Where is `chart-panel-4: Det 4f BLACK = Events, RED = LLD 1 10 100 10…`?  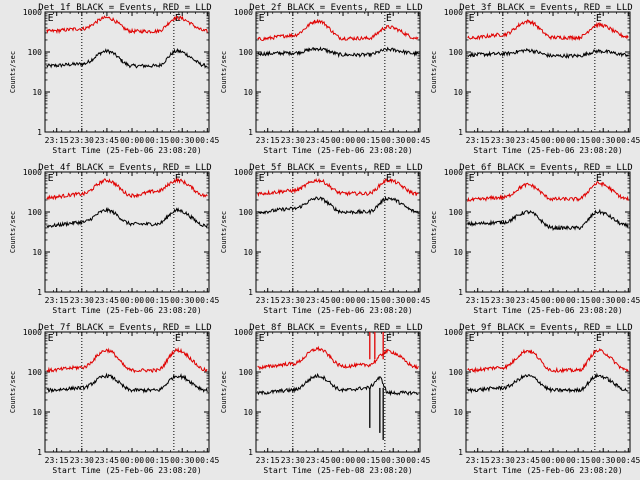
chart-panel-4: Det 4f BLACK = Events, RED = LLD 1 10 100 10… is located at coordinates (114, 239).